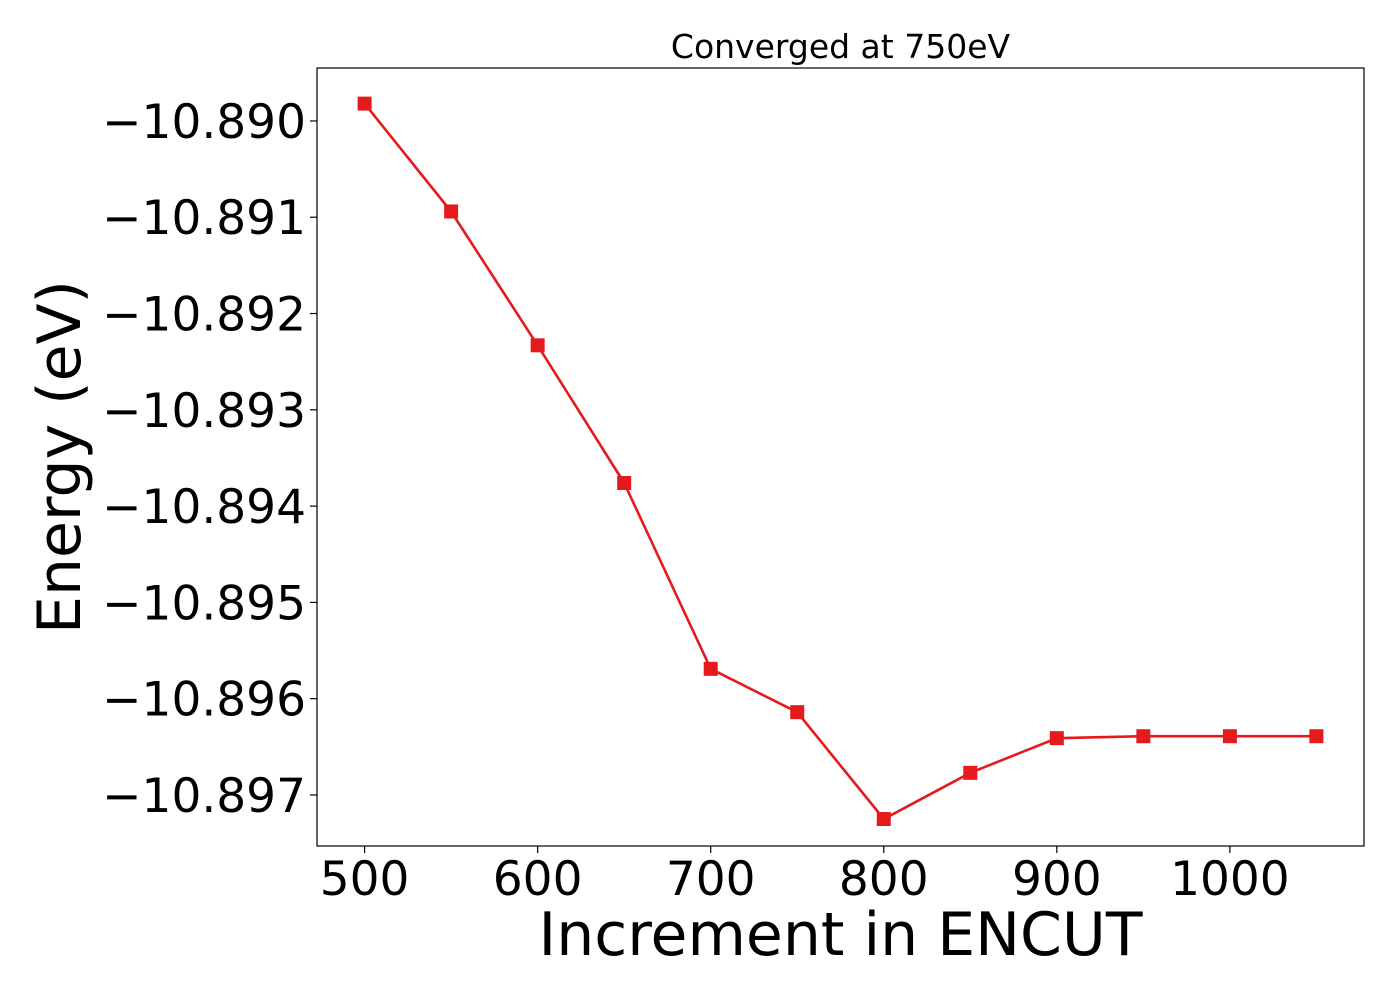 Image resolution: width=1400 pixels, height=1000 pixels. What do you see at coordinates (204, 507) in the screenshot?
I see `y-tick-label: −10.894` at bounding box center [204, 507].